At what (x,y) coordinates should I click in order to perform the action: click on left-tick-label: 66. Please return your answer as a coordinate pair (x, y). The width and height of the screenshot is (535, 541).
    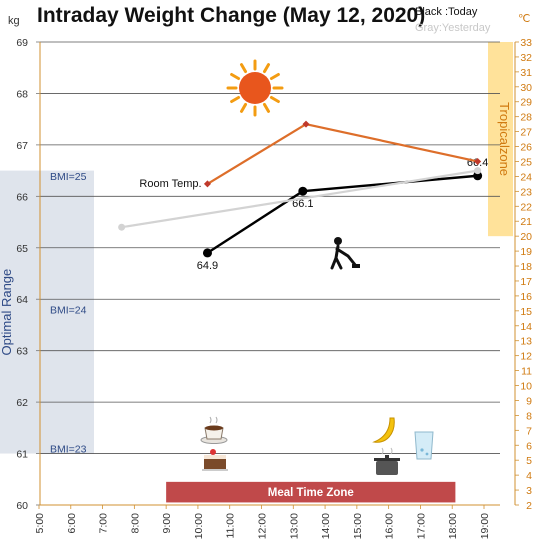
    Looking at the image, I should click on (22, 197).